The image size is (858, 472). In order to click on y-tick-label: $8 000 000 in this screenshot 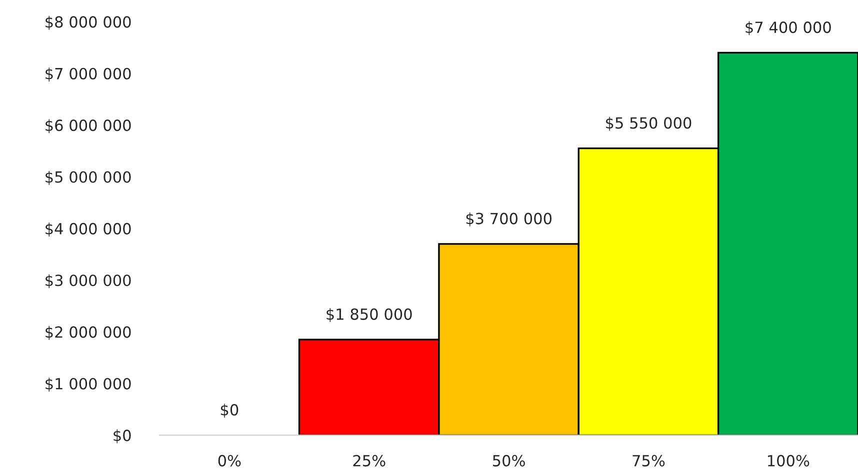, I will do `click(88, 23)`.